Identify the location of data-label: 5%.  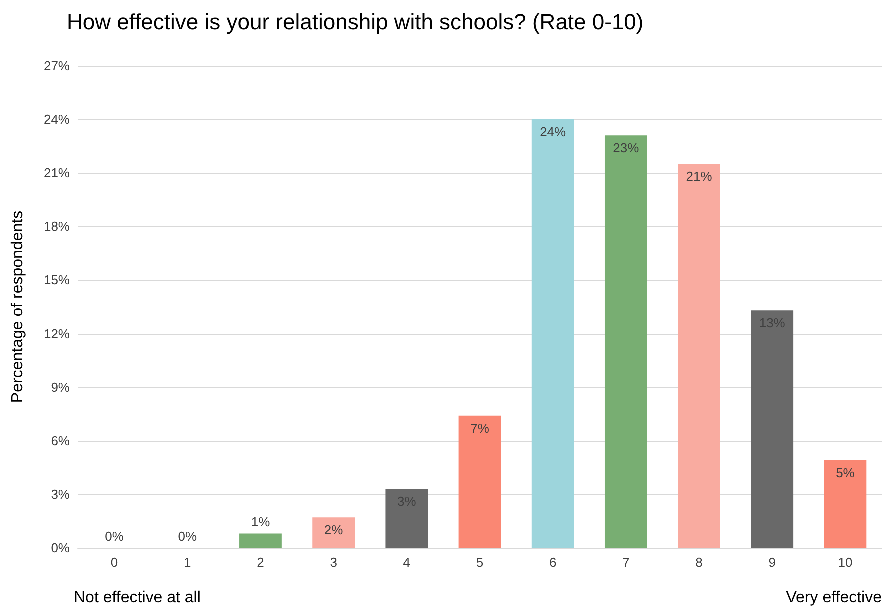
(846, 473).